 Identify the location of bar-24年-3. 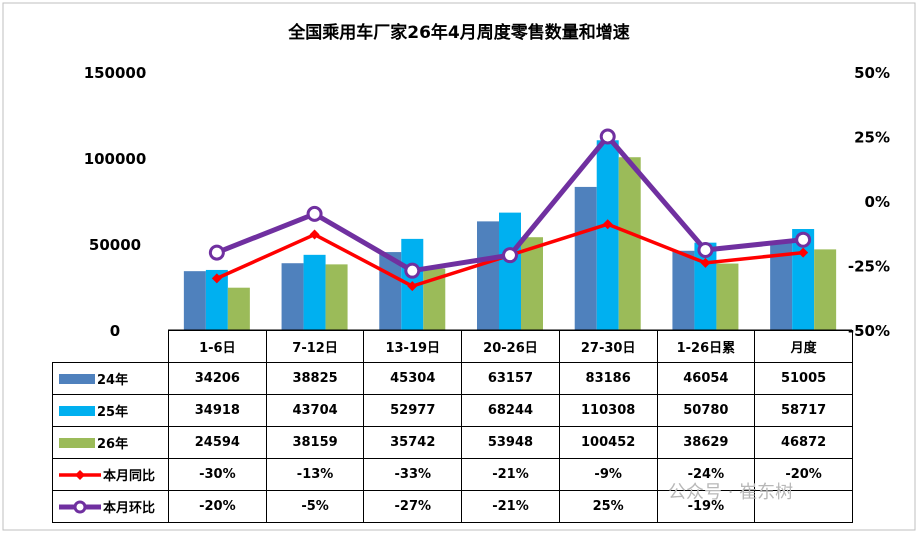
(488, 275).